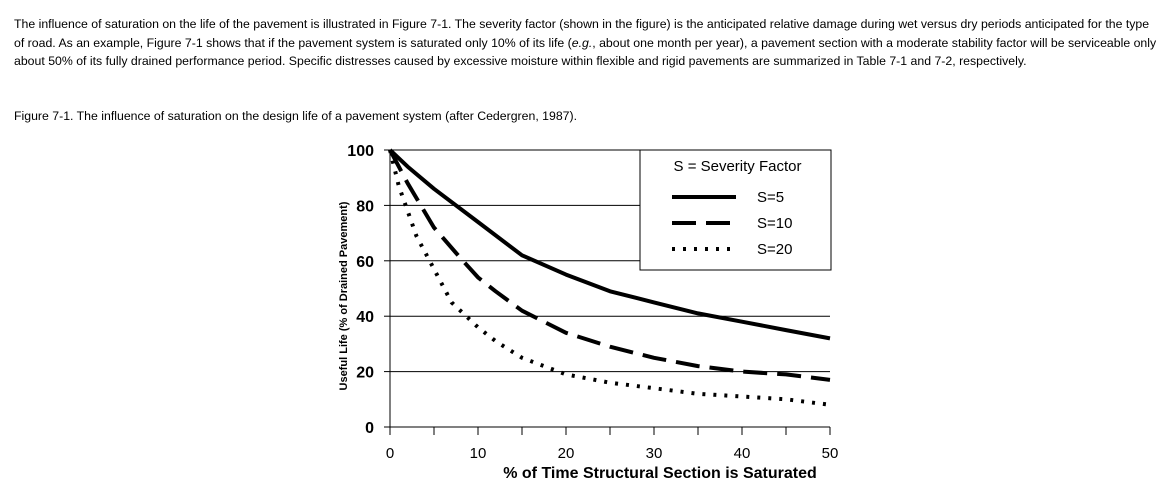 The width and height of the screenshot is (1173, 504). What do you see at coordinates (390, 453) in the screenshot?
I see `x-tick-label-0: 0` at bounding box center [390, 453].